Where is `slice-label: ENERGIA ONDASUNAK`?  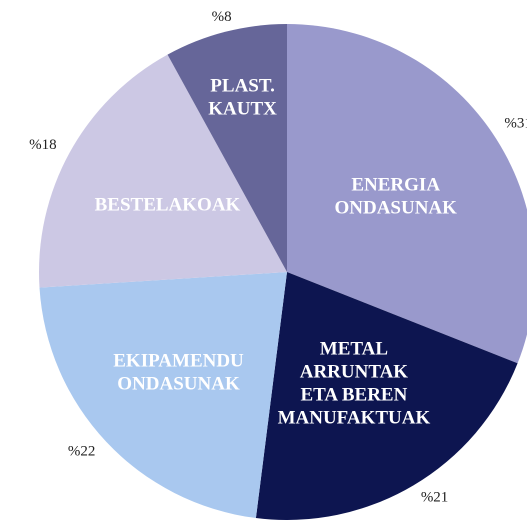 slice-label: ENERGIA ONDASUNAK is located at coordinates (395, 197).